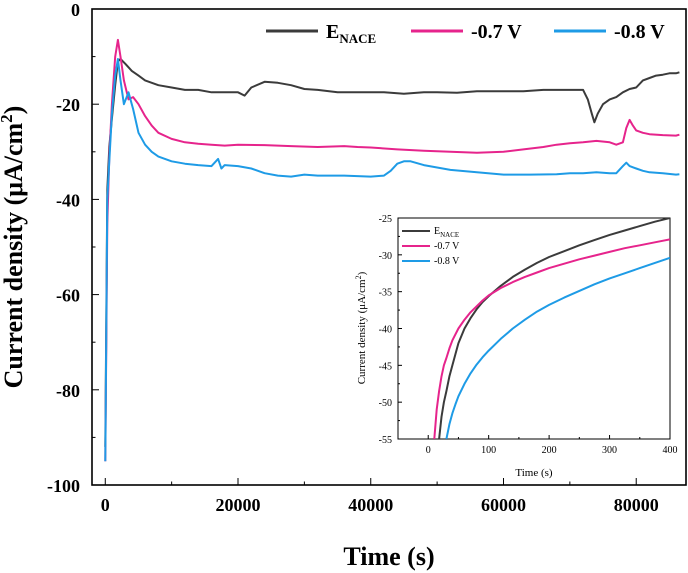 The height and width of the screenshot is (573, 688). What do you see at coordinates (385, 440) in the screenshot?
I see `inset-y-tick-label: -55` at bounding box center [385, 440].